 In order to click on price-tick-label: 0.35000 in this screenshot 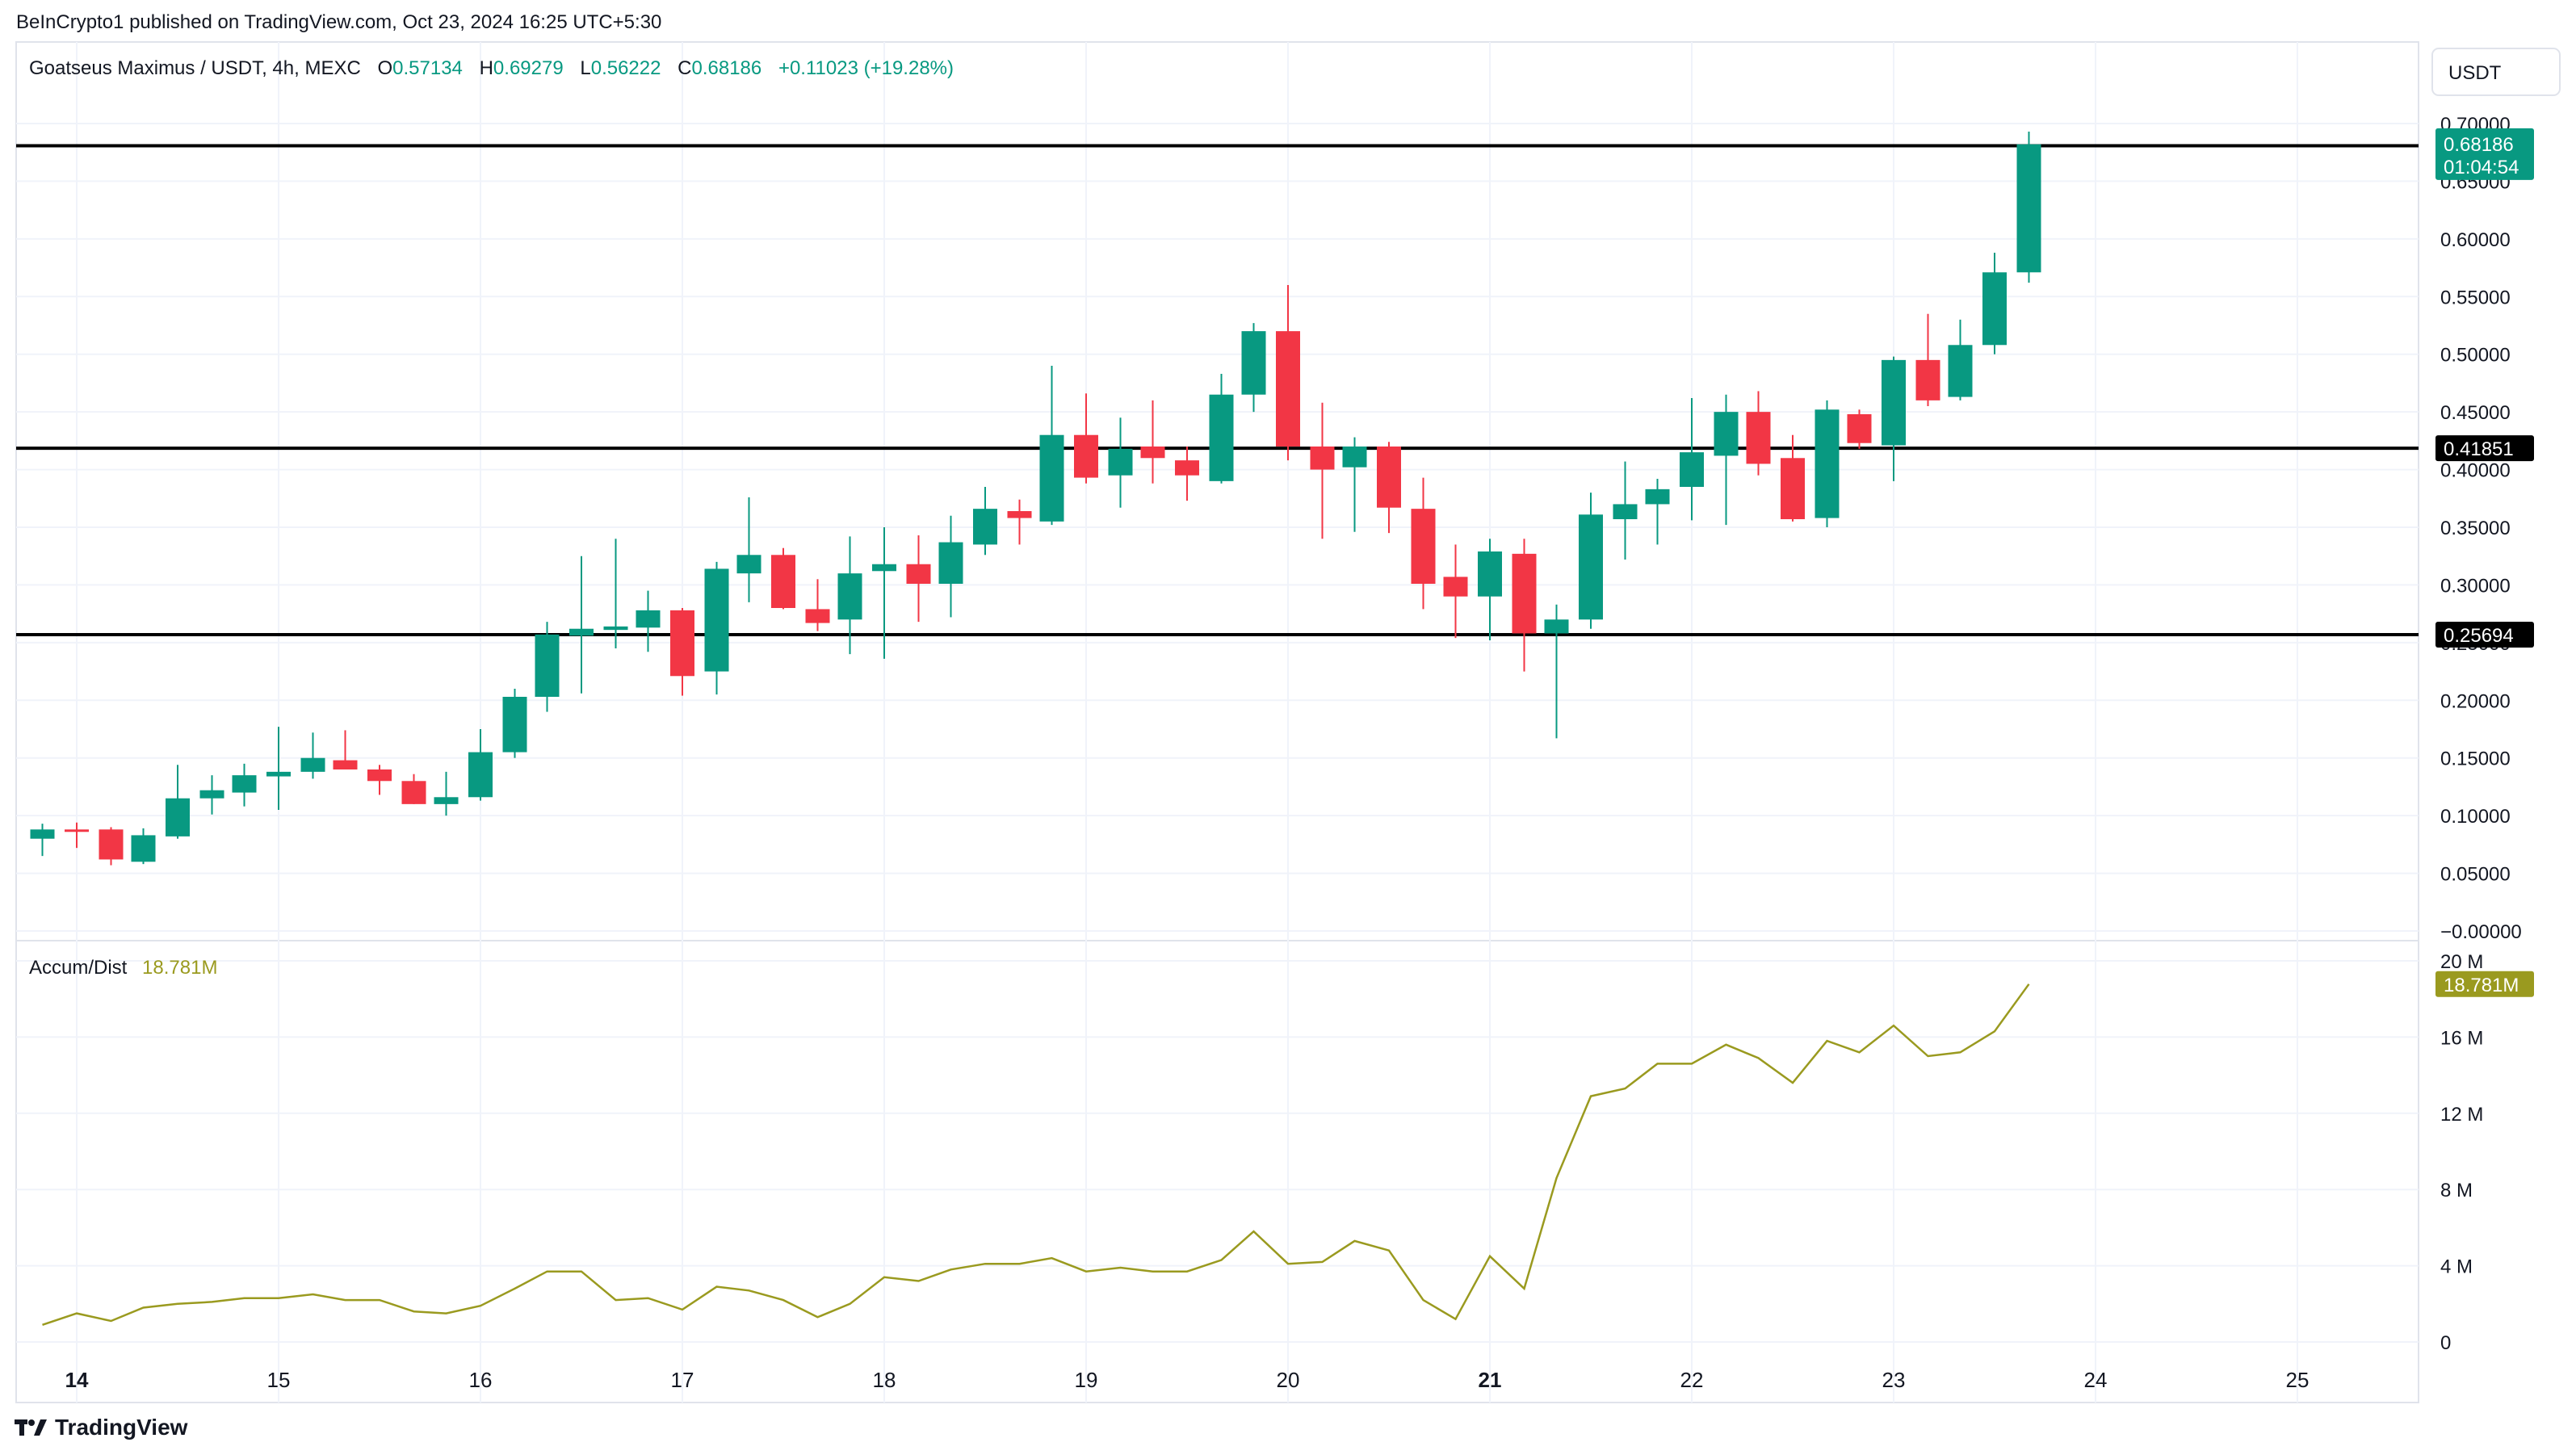, I will do `click(2475, 528)`.